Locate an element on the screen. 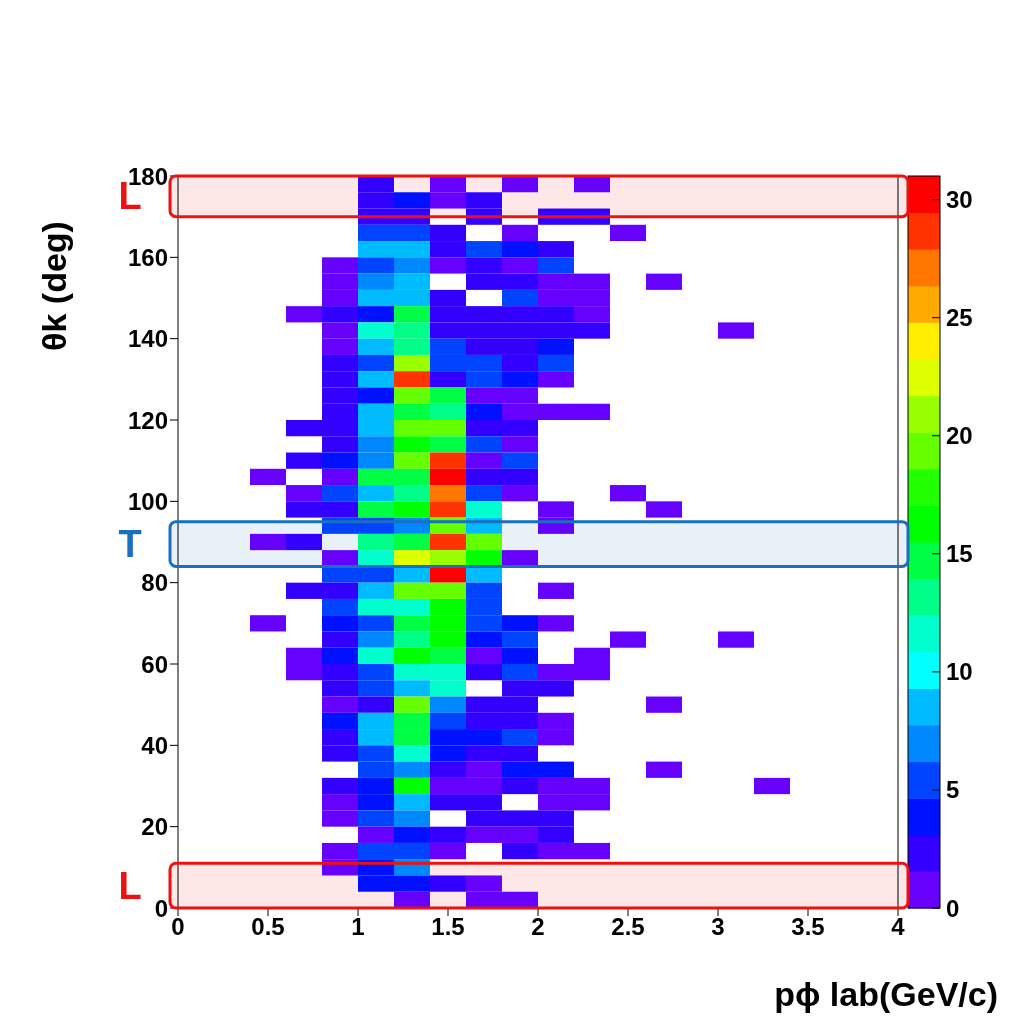 The height and width of the screenshot is (1026, 1010). color-bar-label: 10 is located at coordinates (959, 672).